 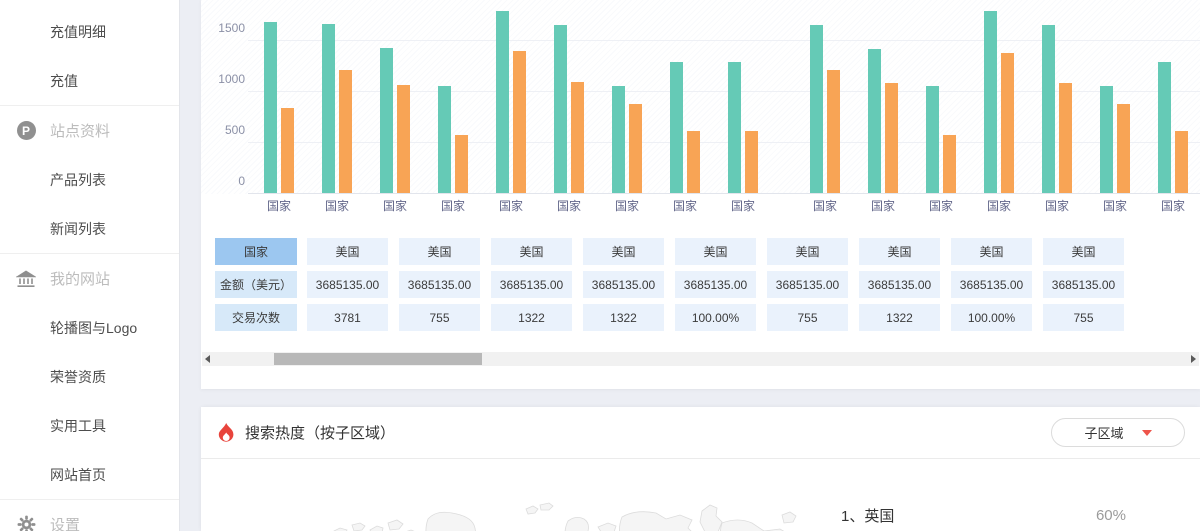 What do you see at coordinates (26, 131) in the screenshot?
I see `p-badge-icon: P` at bounding box center [26, 131].